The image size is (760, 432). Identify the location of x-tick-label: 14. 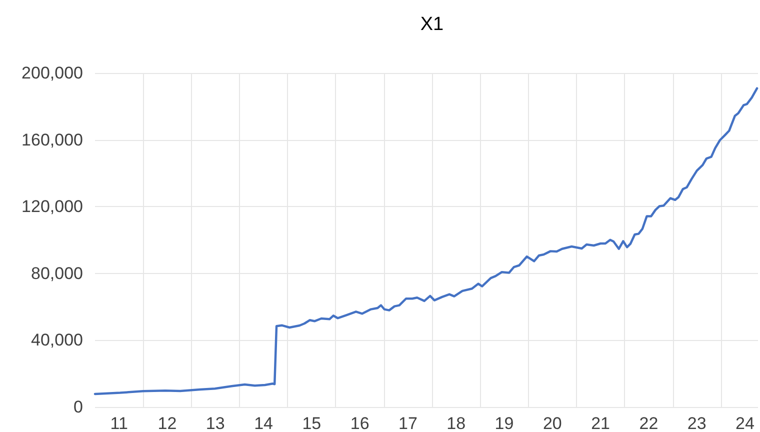
(263, 423).